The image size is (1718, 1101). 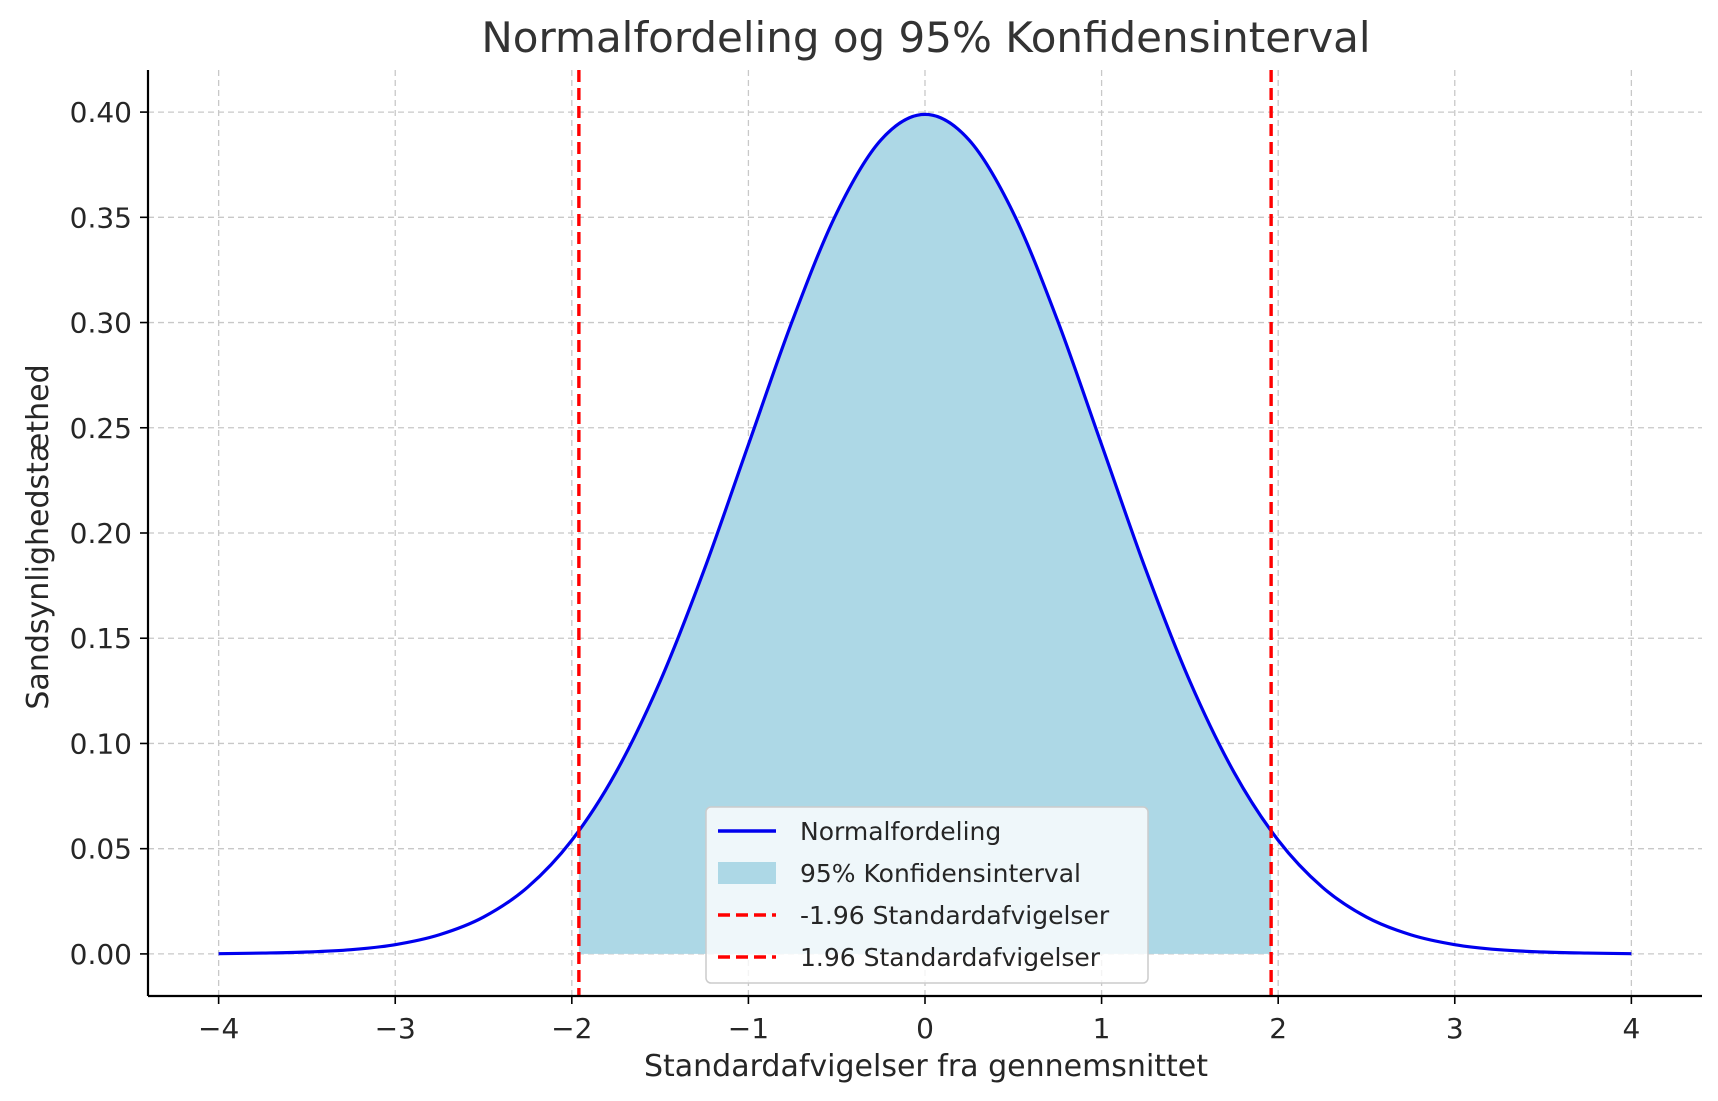 I want to click on y-tick-label: 0.40, so click(x=101, y=112).